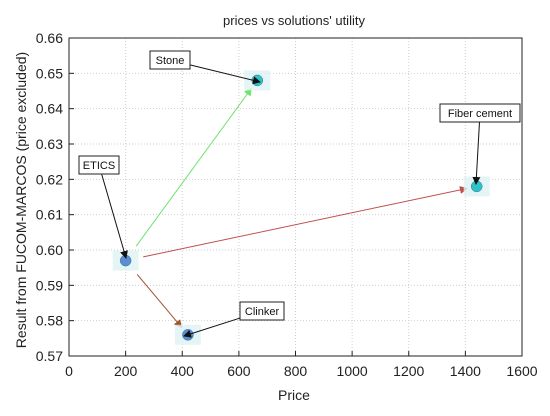 The width and height of the screenshot is (550, 416). I want to click on arrow-etics-to-stone, so click(193, 167).